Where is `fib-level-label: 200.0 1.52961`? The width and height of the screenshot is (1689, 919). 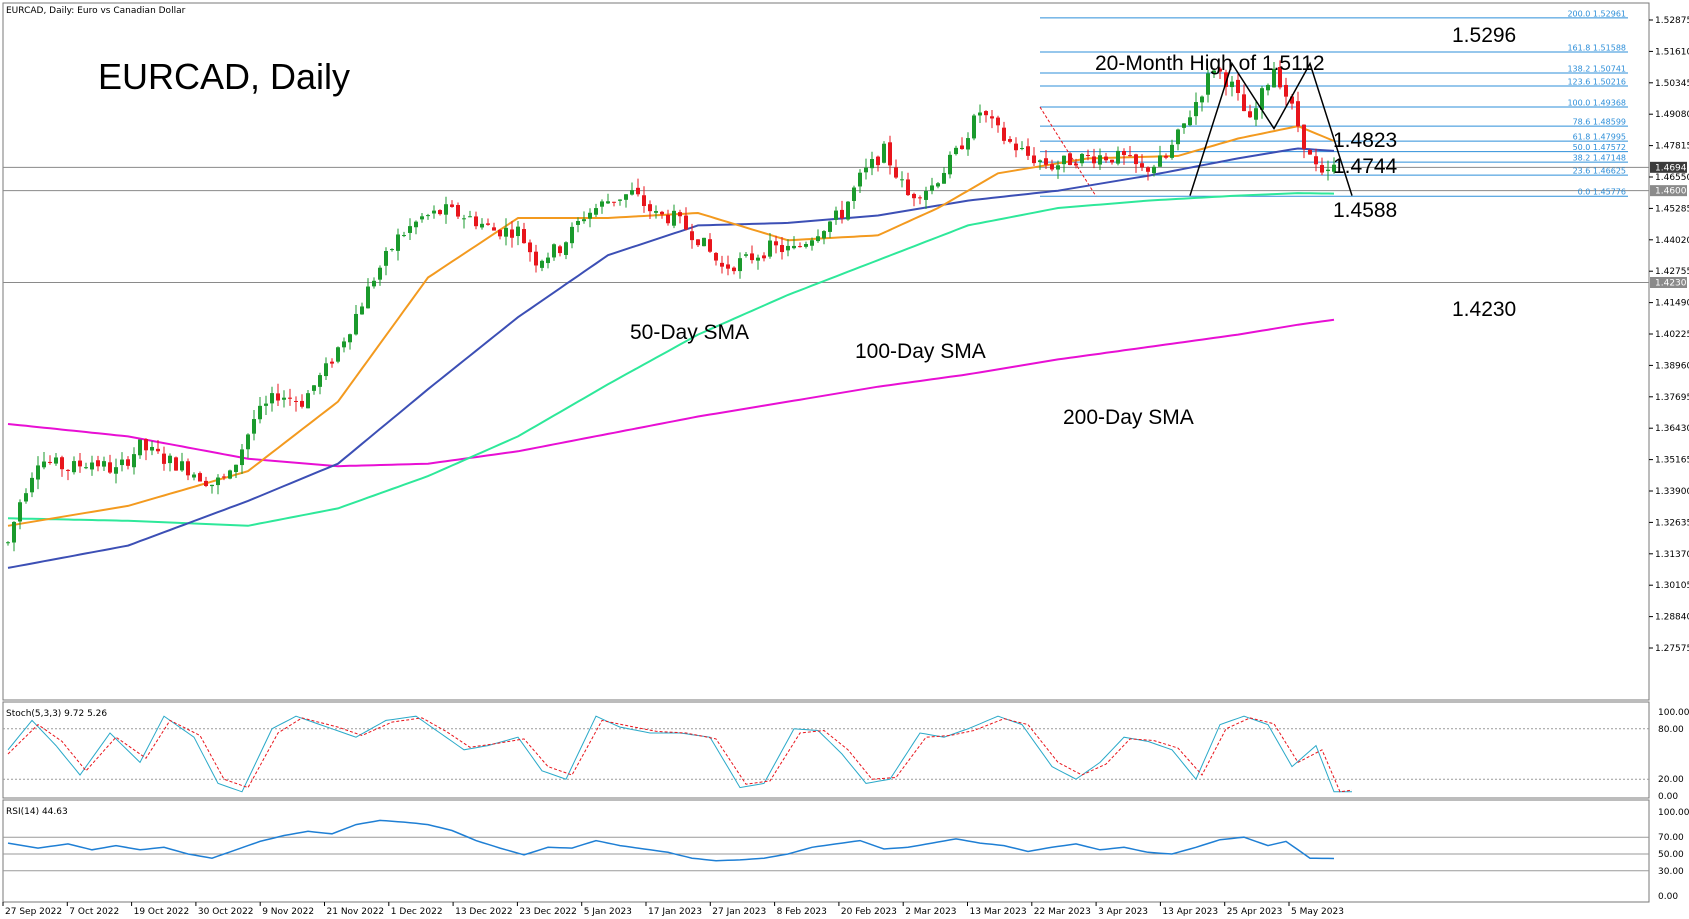
fib-level-label: 200.0 1.52961 is located at coordinates (1596, 13).